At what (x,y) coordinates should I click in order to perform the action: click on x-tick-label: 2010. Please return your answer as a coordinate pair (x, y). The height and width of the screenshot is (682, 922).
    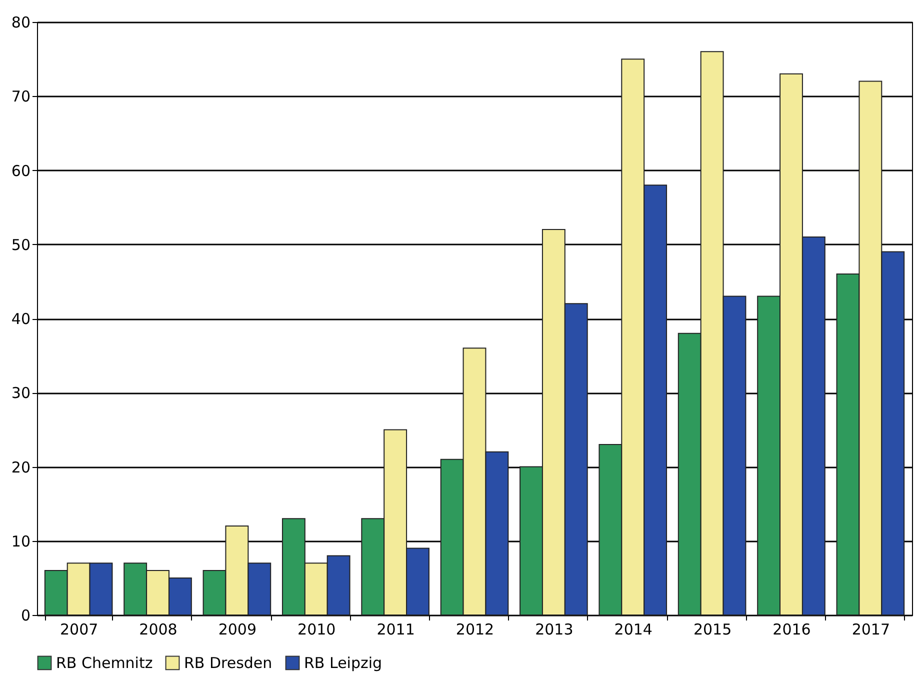
    Looking at the image, I should click on (317, 629).